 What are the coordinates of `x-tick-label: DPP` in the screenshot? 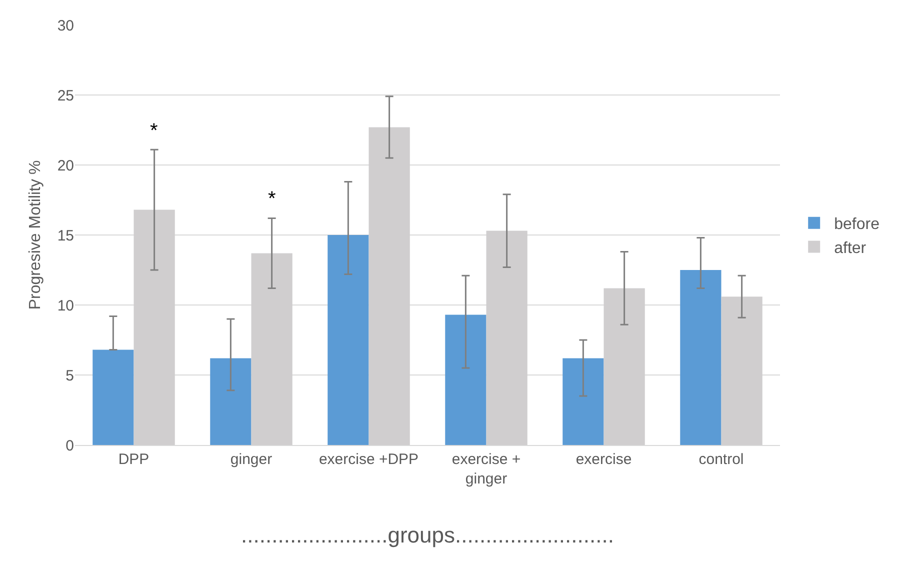 It's located at (134, 459).